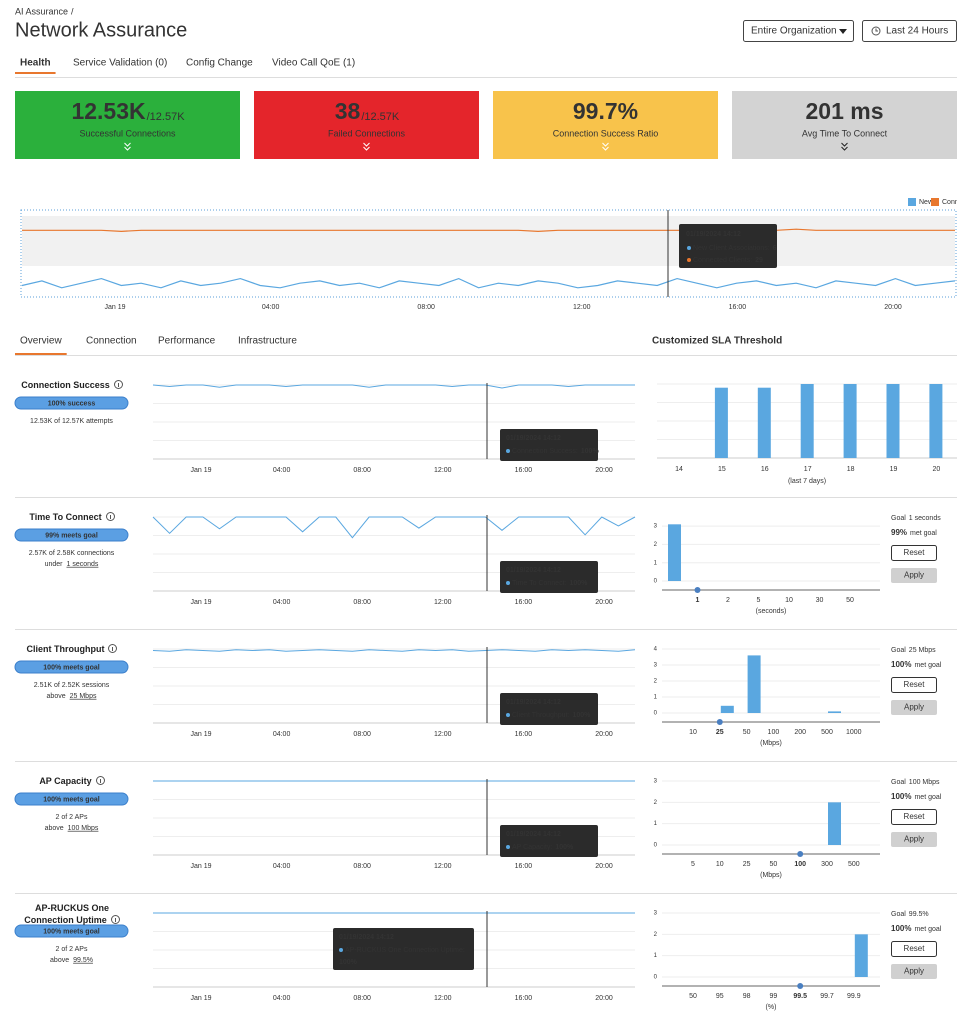  I want to click on sla-title: Customized SLA Threshold, so click(717, 341).